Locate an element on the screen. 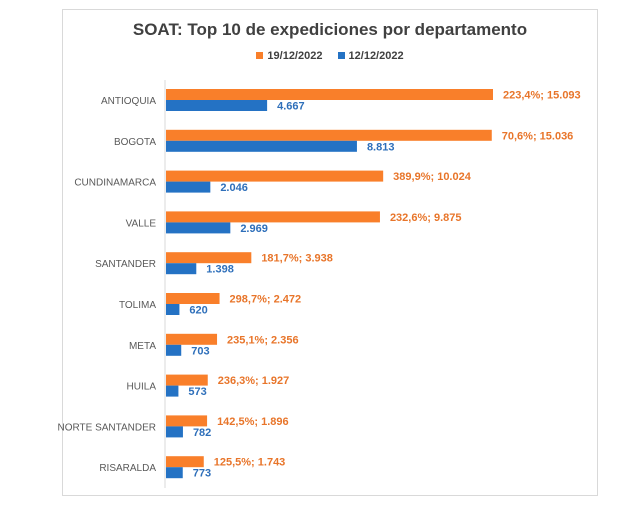 This screenshot has height=526, width=640. category-label: SANTANDER is located at coordinates (125, 264).